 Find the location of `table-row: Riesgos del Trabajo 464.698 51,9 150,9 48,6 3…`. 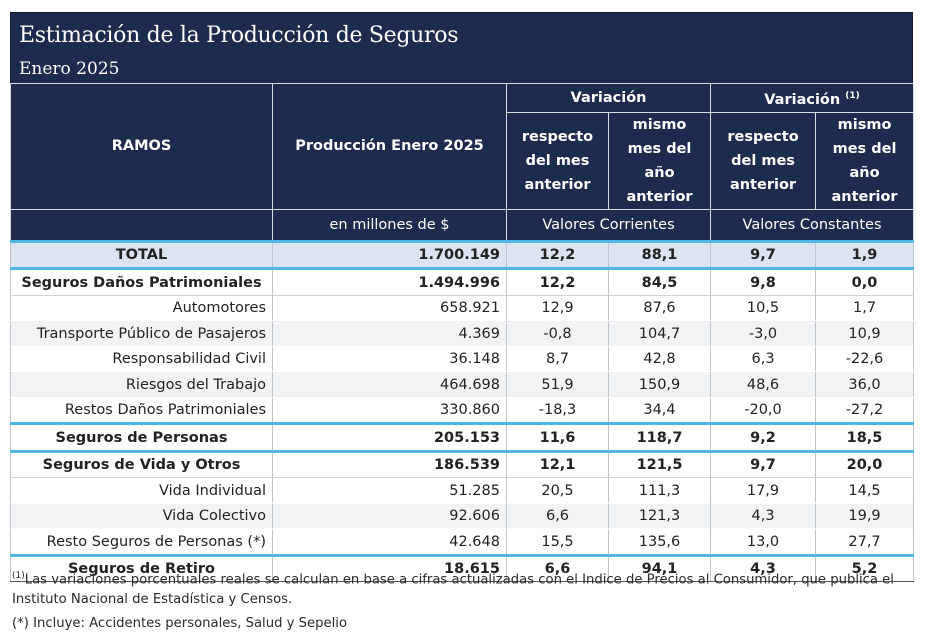

table-row: Riesgos del Trabajo 464.698 51,9 150,9 48,6 3… is located at coordinates (462, 384).